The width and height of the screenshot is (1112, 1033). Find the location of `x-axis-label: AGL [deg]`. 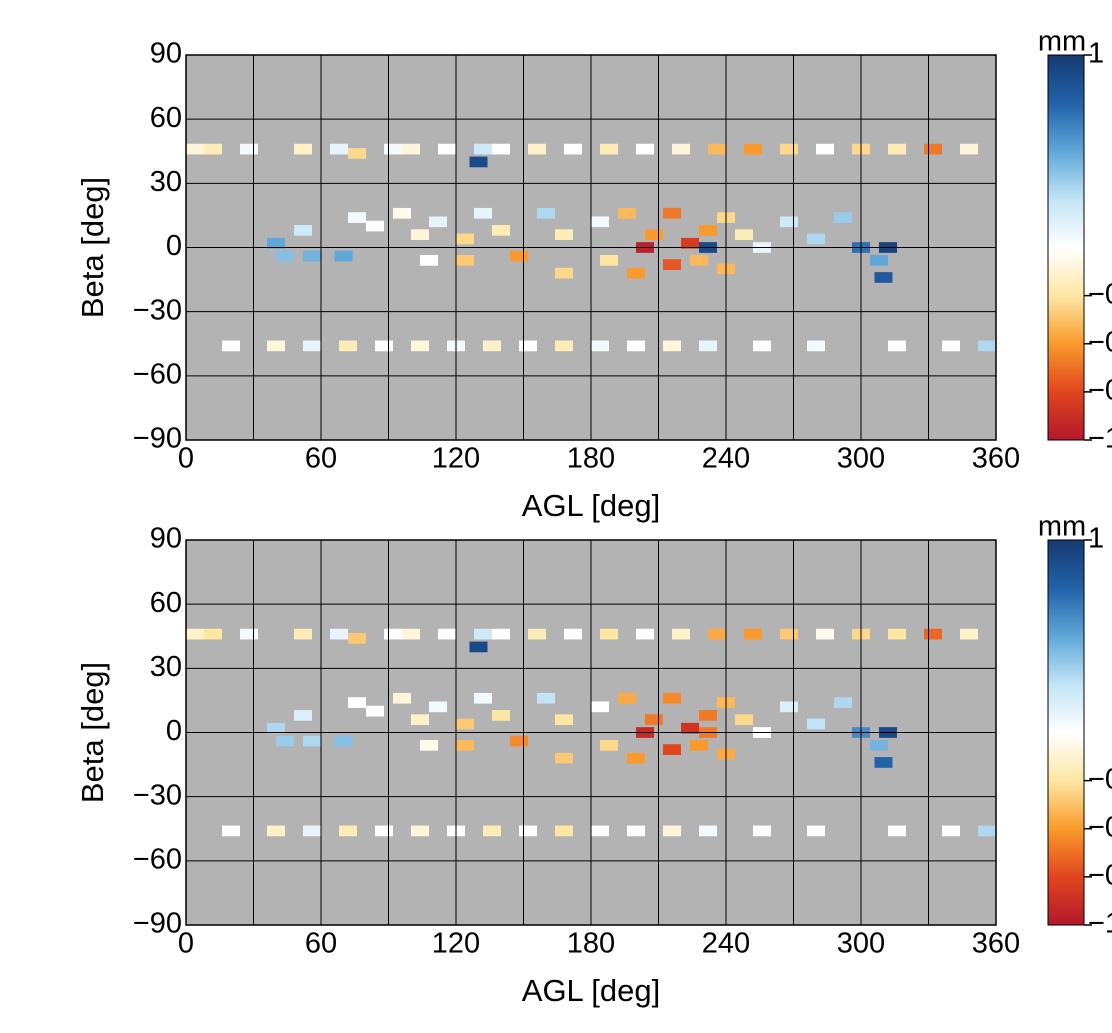

x-axis-label: AGL [deg] is located at coordinates (591, 505).